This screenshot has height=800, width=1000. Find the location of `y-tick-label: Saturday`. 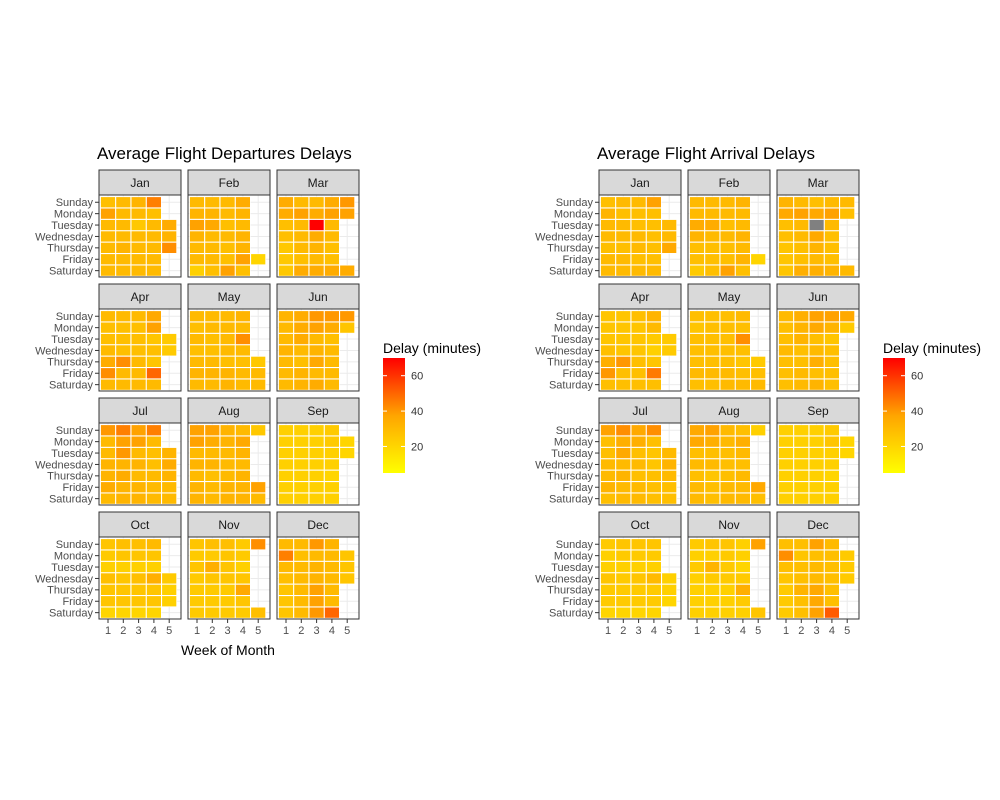

y-tick-label: Saturday is located at coordinates (571, 271).